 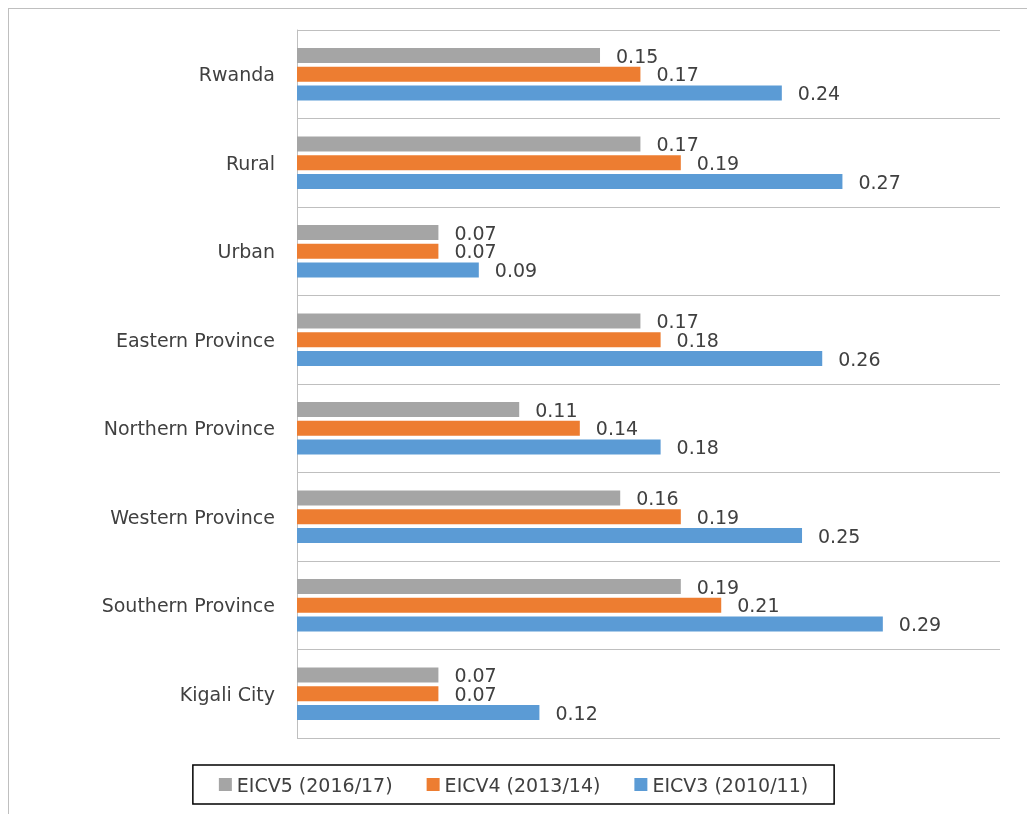 I want to click on y-tick-label: Rwanda, so click(x=236, y=74).